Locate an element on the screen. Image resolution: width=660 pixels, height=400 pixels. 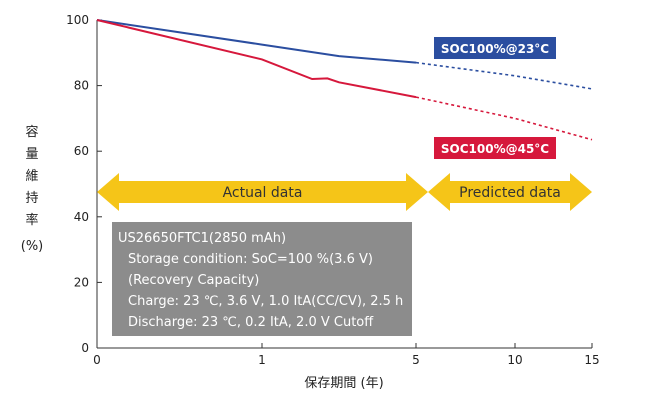
series-1-predicted-line is located at coordinates (504, 118).